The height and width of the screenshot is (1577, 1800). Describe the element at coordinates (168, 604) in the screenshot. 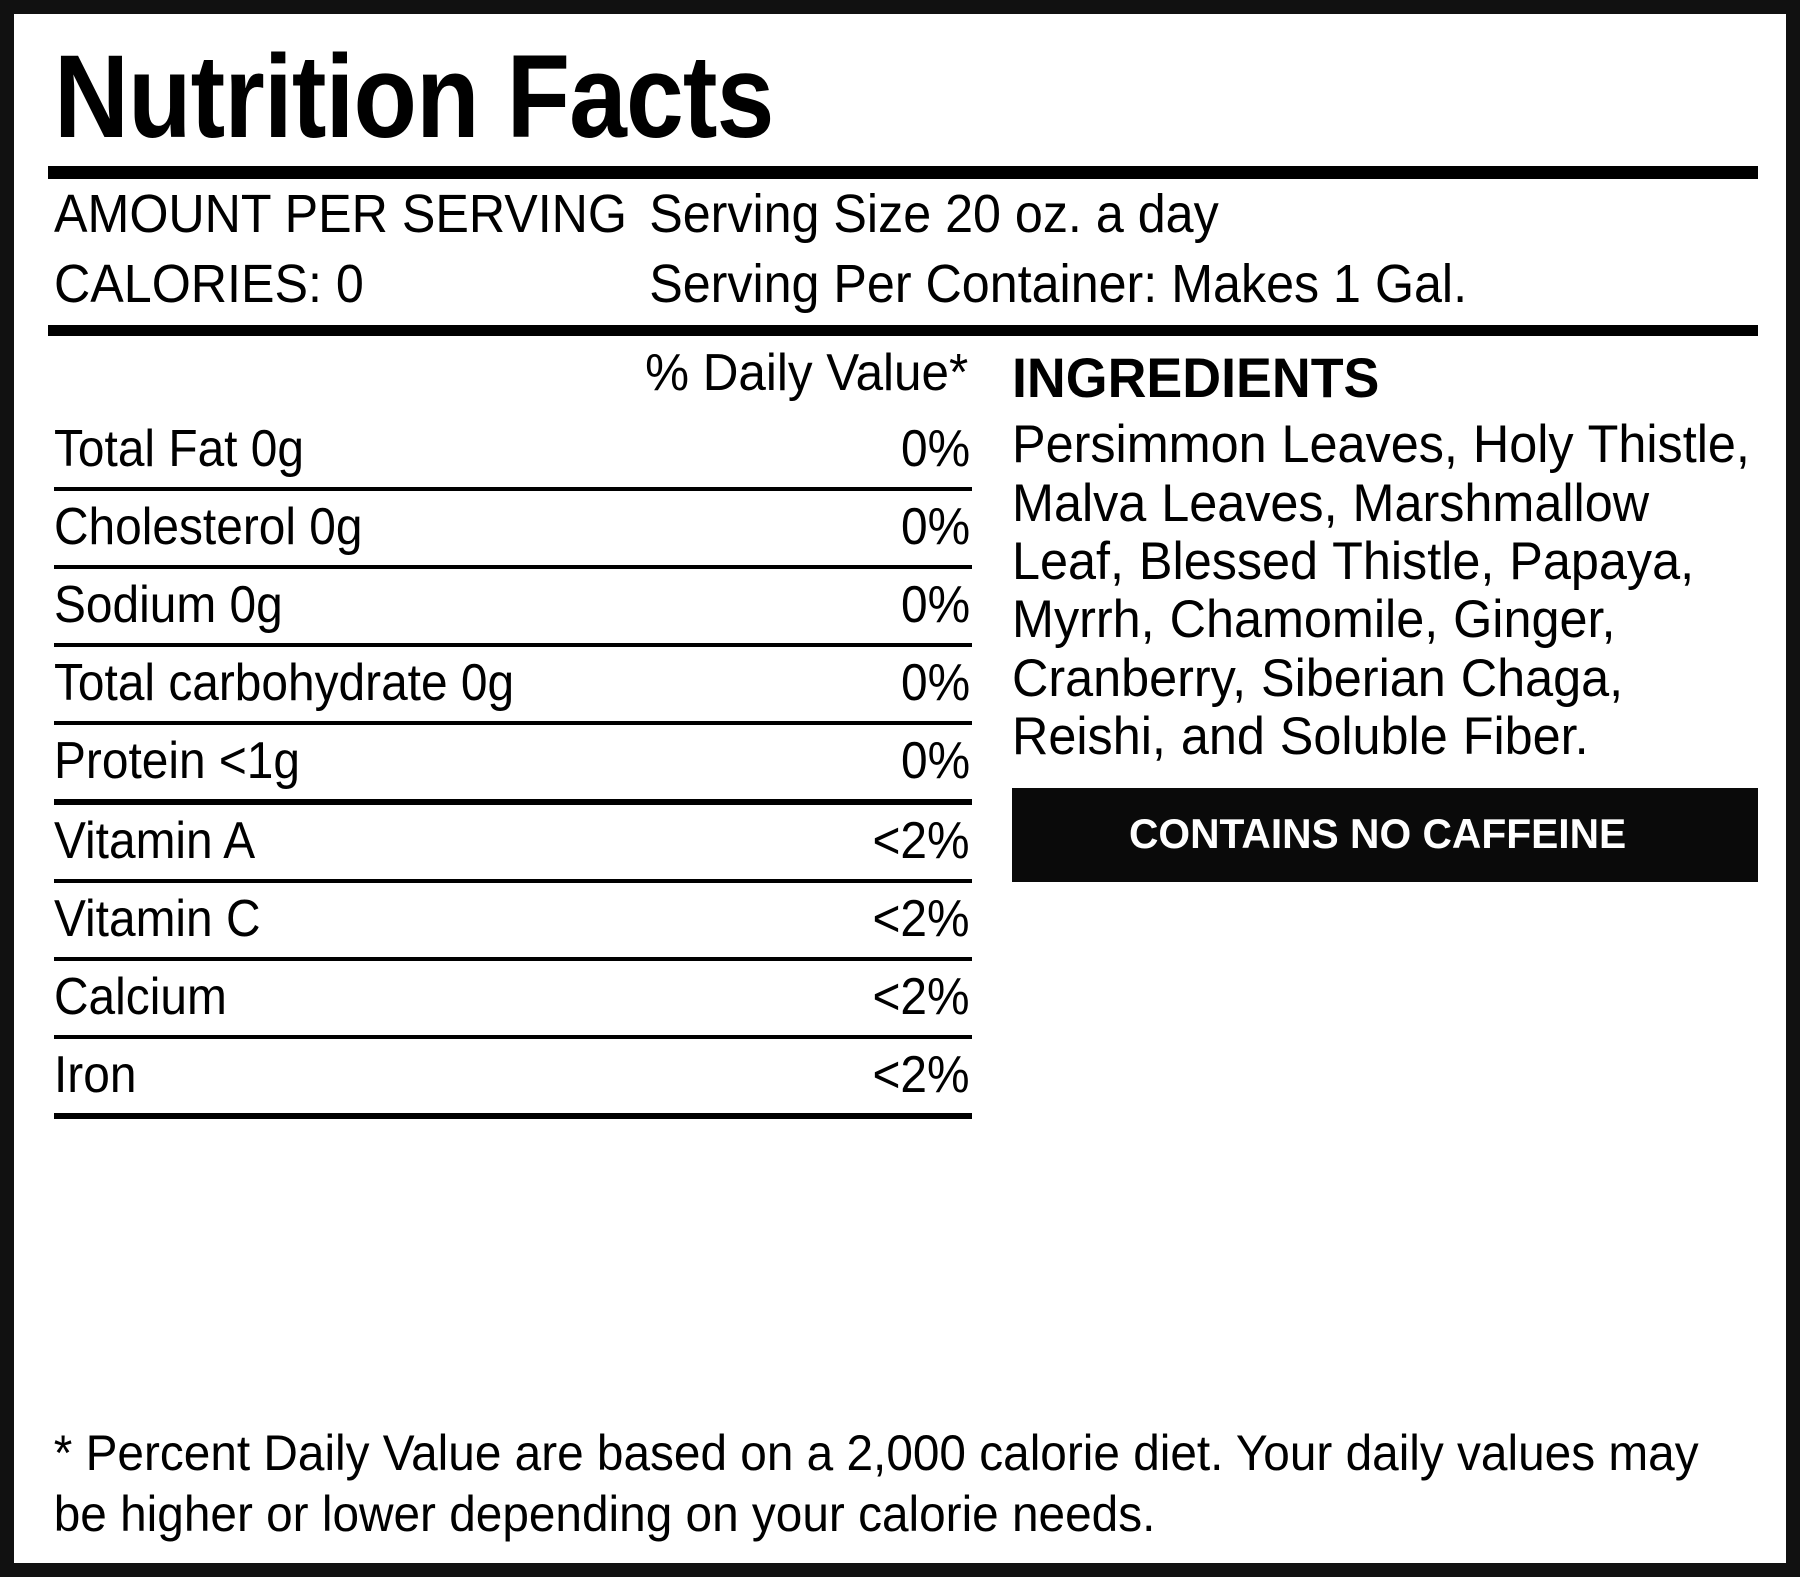

I see `nutrient-name: Sodium 0g` at that location.